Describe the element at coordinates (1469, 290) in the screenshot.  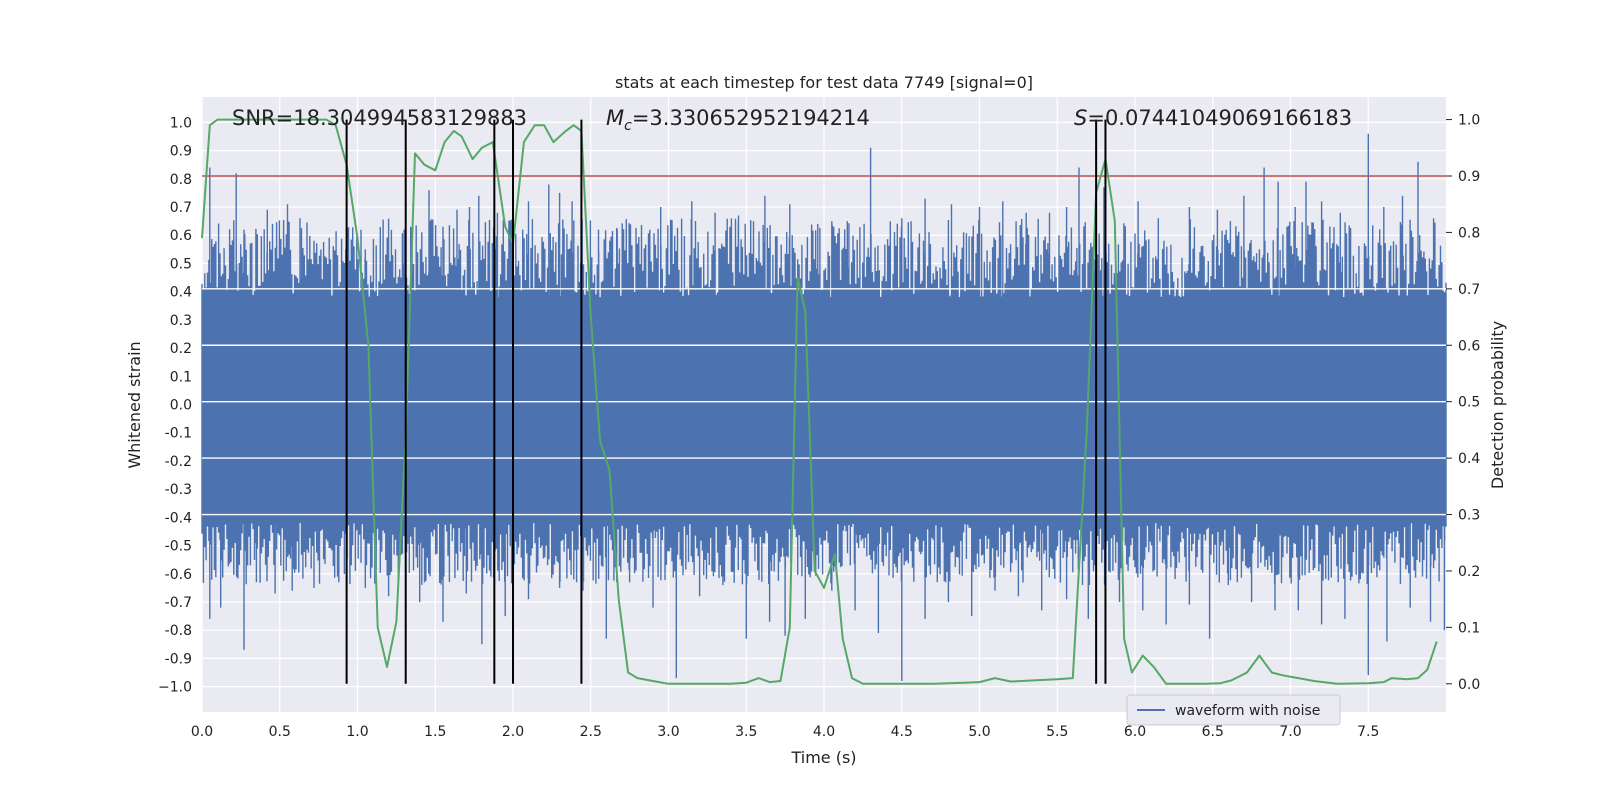
I see `y2-tick-label: 0.7` at that location.